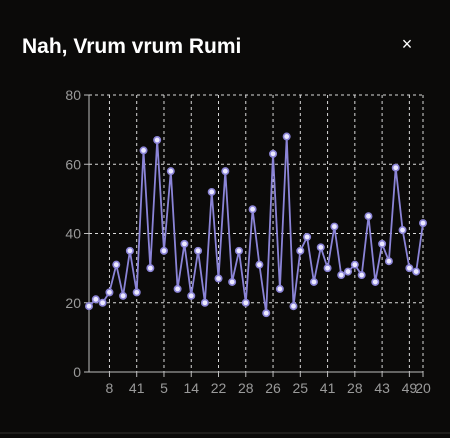 This screenshot has width=450, height=438. Describe the element at coordinates (73, 303) in the screenshot. I see `y-tick-label: 20` at that location.